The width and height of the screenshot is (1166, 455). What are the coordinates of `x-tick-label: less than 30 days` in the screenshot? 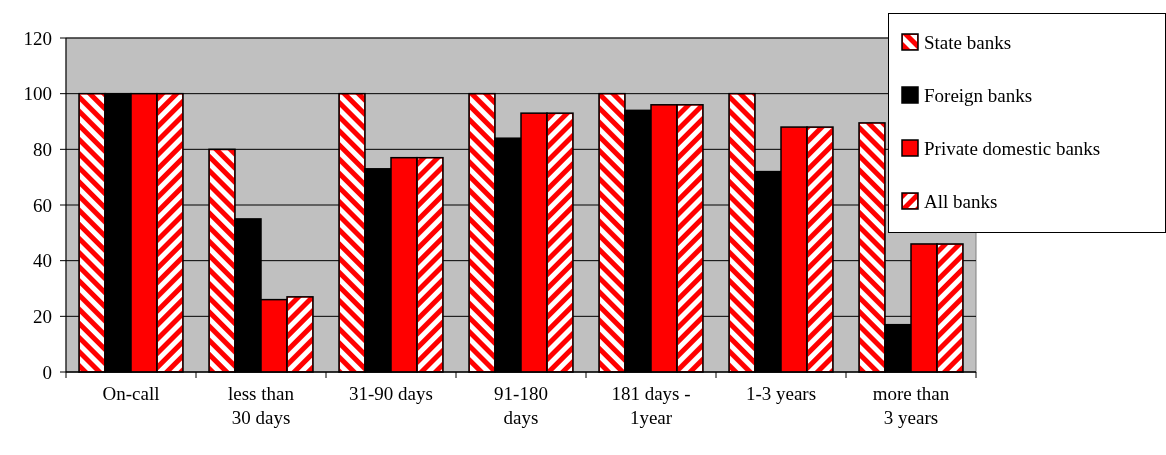 It's located at (261, 405).